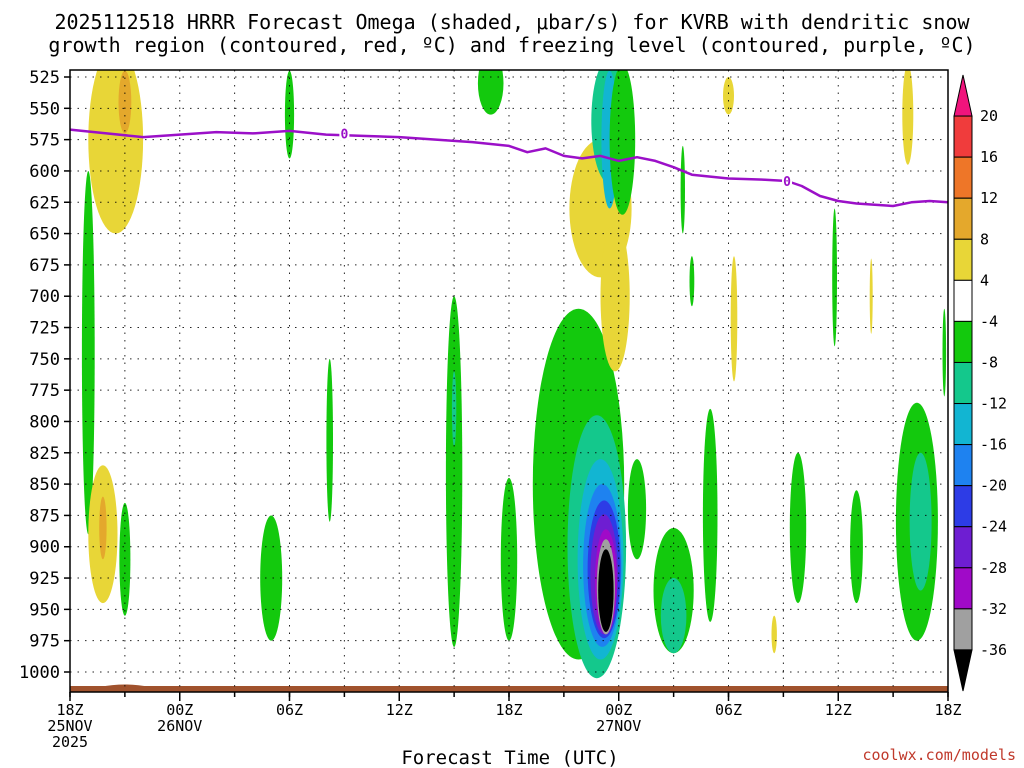 The height and width of the screenshot is (768, 1024). What do you see at coordinates (69, 726) in the screenshot?
I see `x-tick-label-0-1: 25NOV` at bounding box center [69, 726].